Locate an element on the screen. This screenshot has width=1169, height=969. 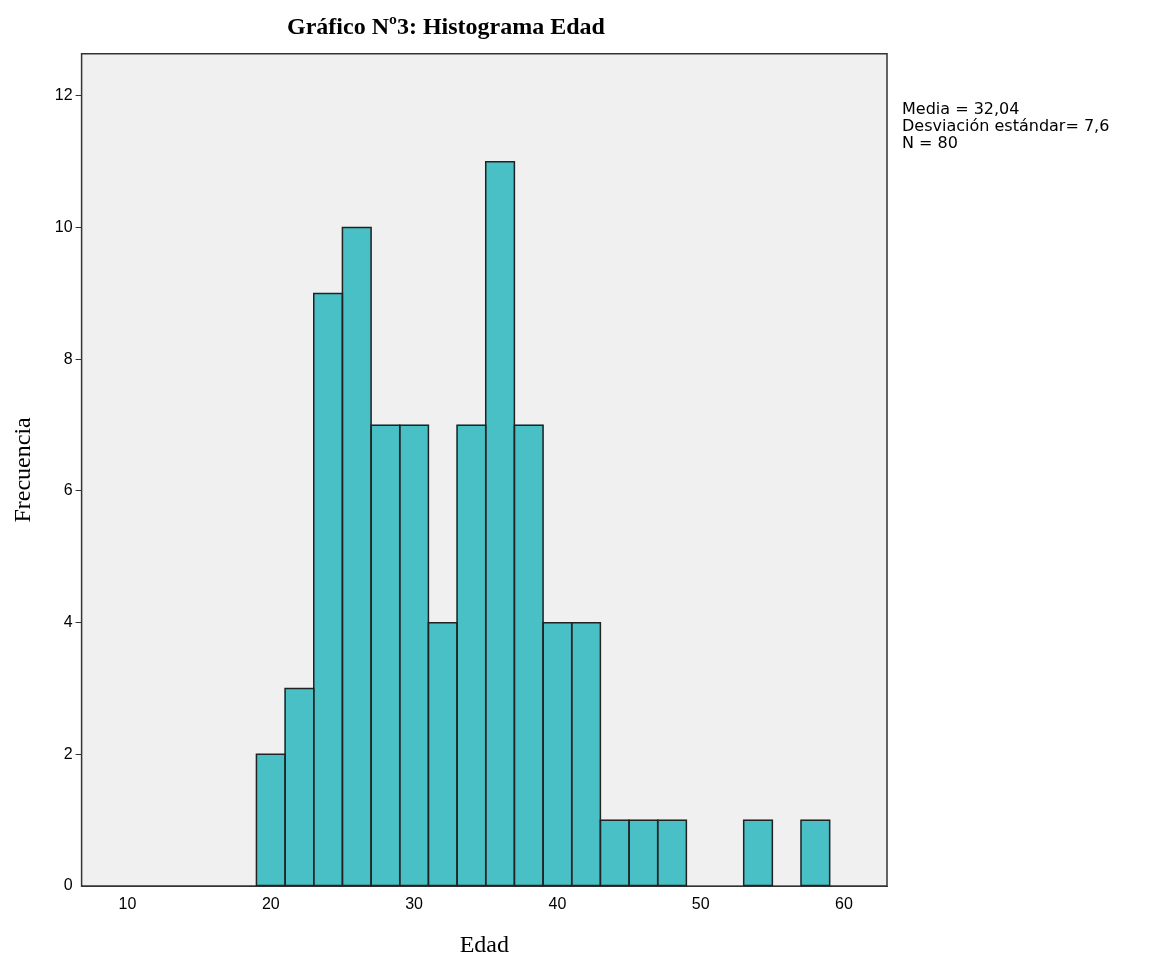
x-tick-label: 30 is located at coordinates (414, 904).